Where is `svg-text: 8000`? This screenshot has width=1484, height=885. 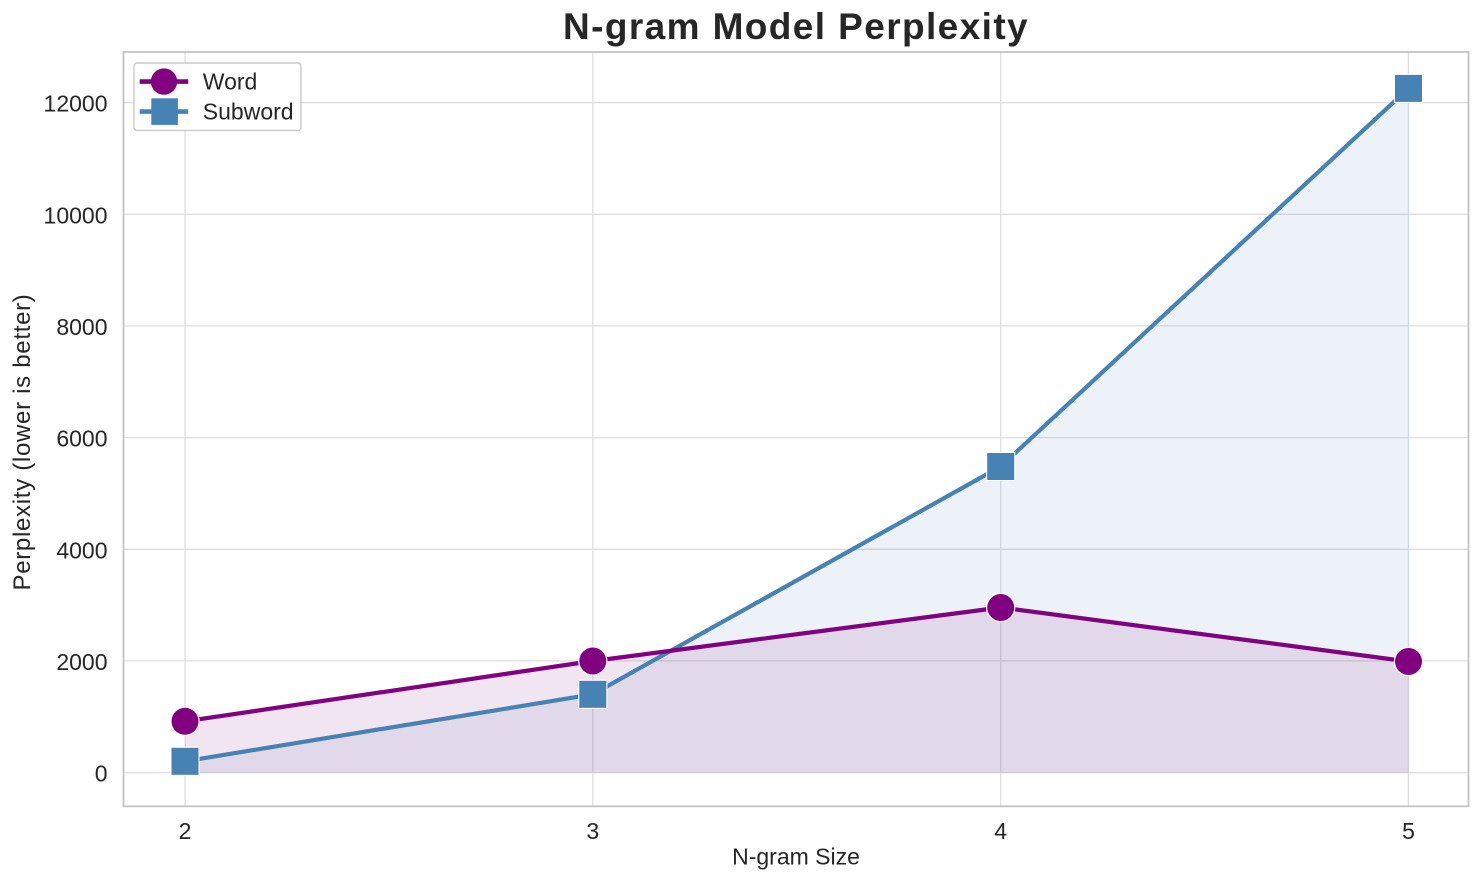 svg-text: 8000 is located at coordinates (81, 327).